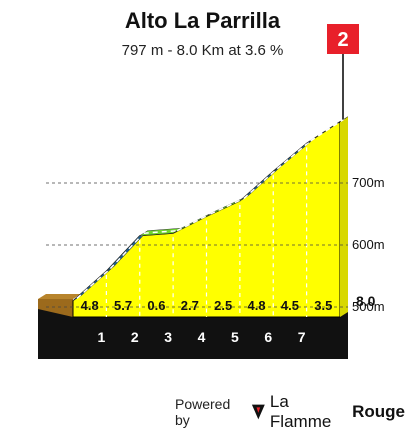 This screenshot has width=405, height=432. Describe the element at coordinates (202, 20) in the screenshot. I see `climb-title: Alto La Parrilla` at that location.